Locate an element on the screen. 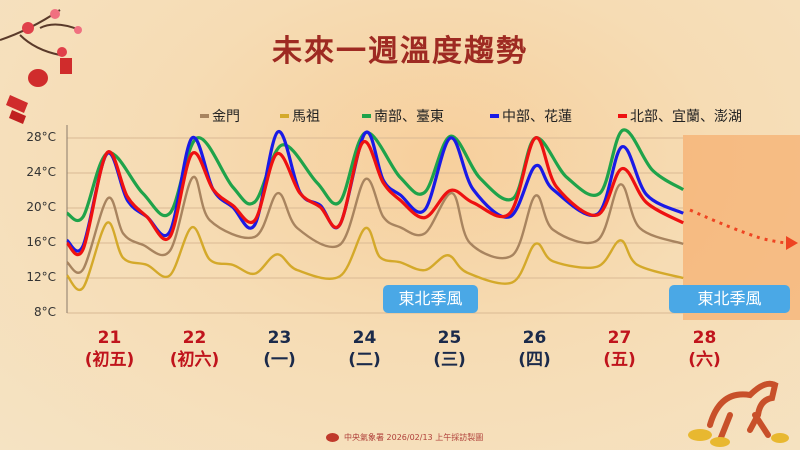 Image resolution: width=800 pixels, height=450 pixels. day-date: 28 is located at coordinates (704, 338).